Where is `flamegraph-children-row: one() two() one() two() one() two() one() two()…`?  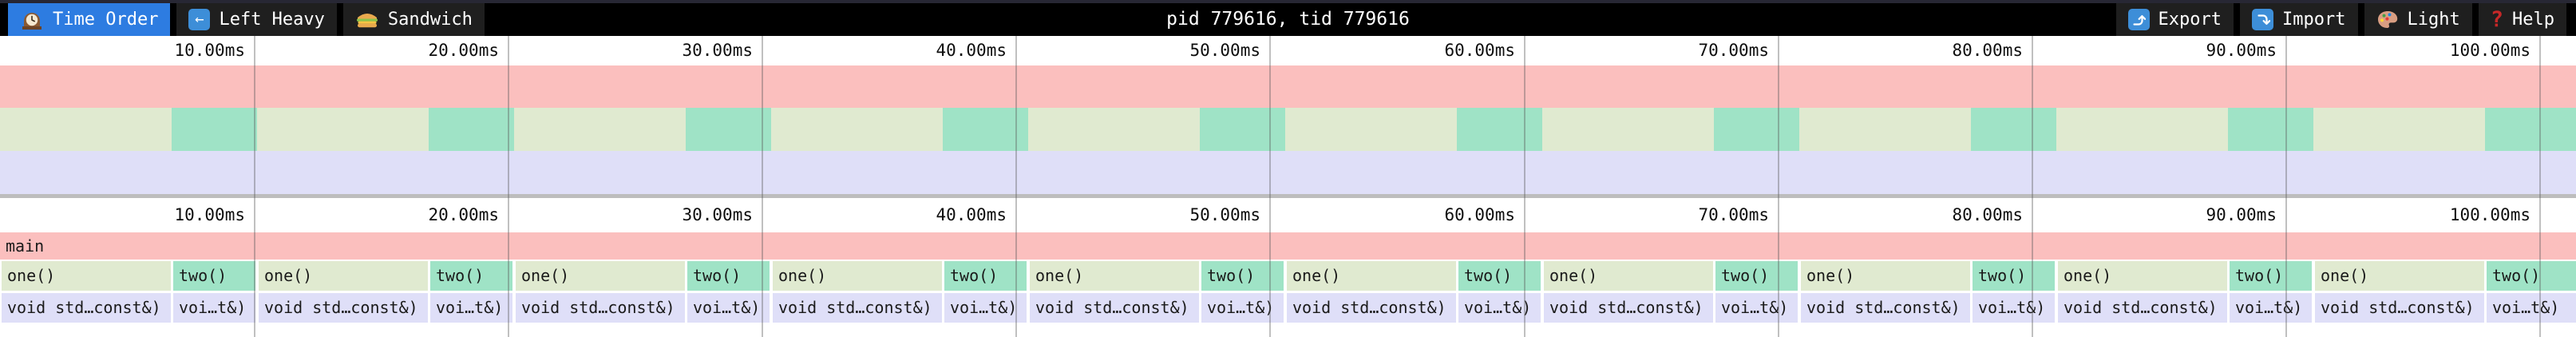 flamegraph-children-row: one() two() one() two() one() two() one() two()… is located at coordinates (1288, 276).